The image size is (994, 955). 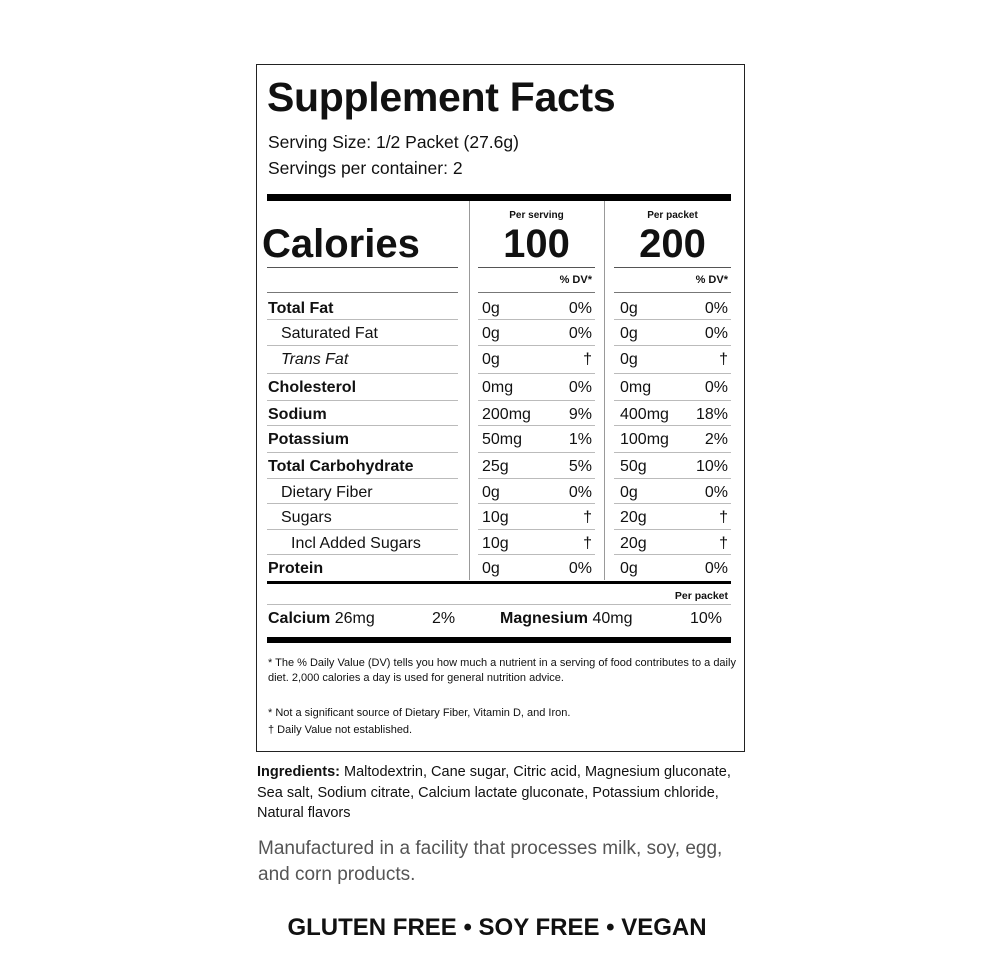 What do you see at coordinates (636, 387) in the screenshot?
I see `packet-amount: 0mg` at bounding box center [636, 387].